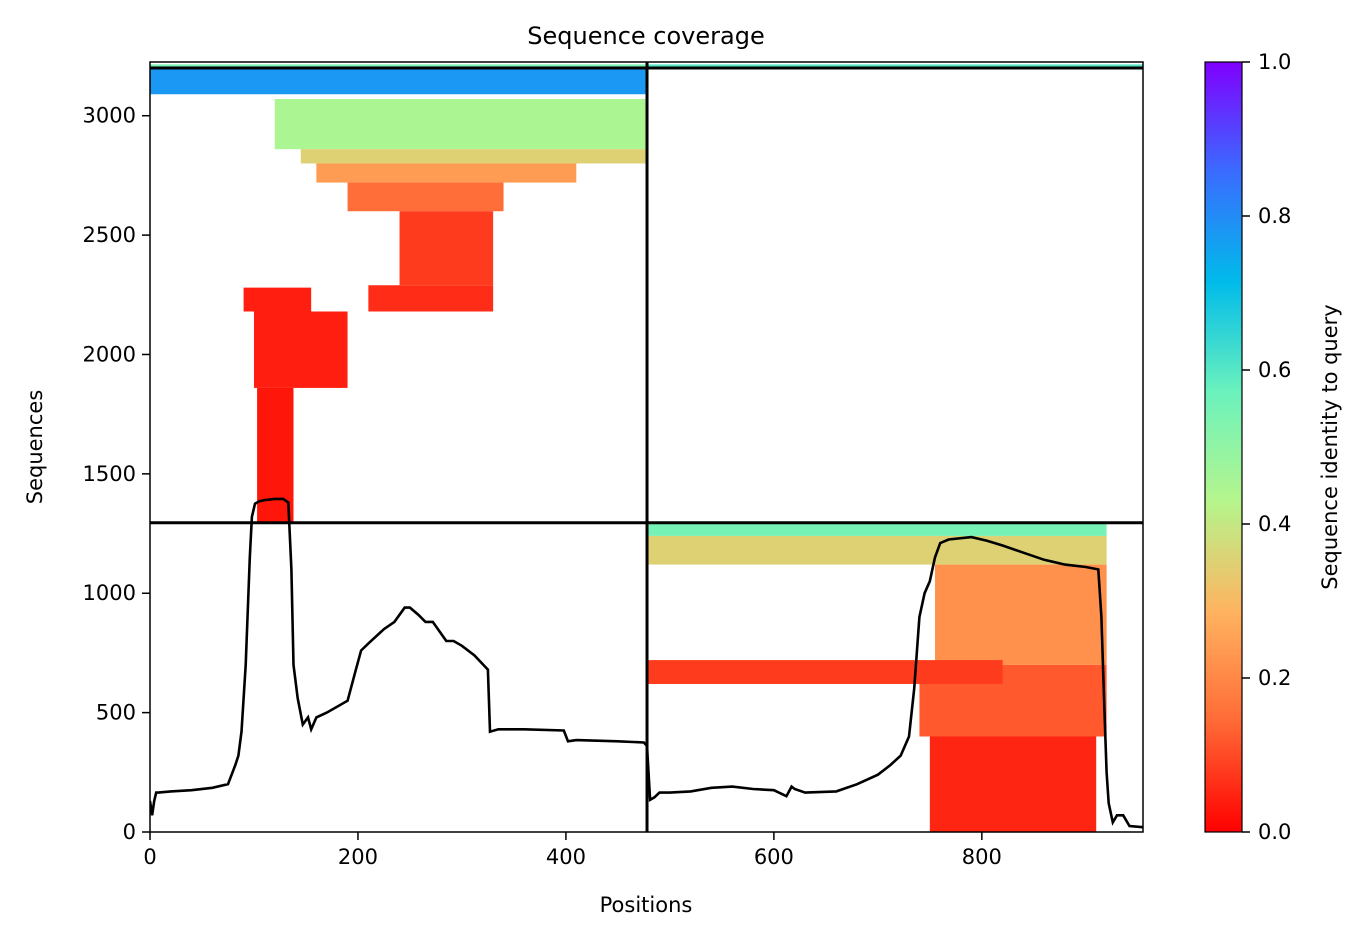 Image resolution: width=1364 pixels, height=939 pixels. I want to click on colorbar-ticks: 0.0 0.2 0.4 0.6 0.8 1.0, so click(1266, 447).